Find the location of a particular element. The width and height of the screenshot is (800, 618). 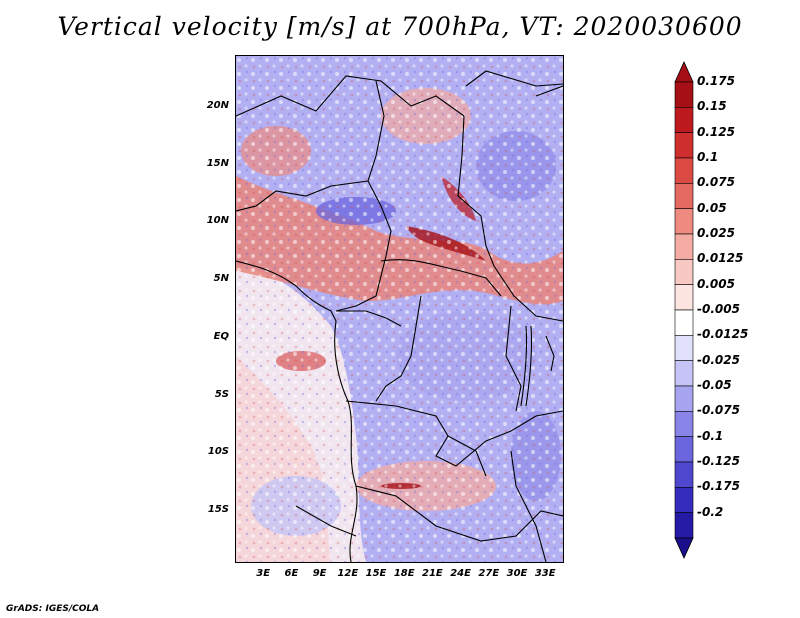

lon-tick-label: 18E is located at coordinates (404, 573).